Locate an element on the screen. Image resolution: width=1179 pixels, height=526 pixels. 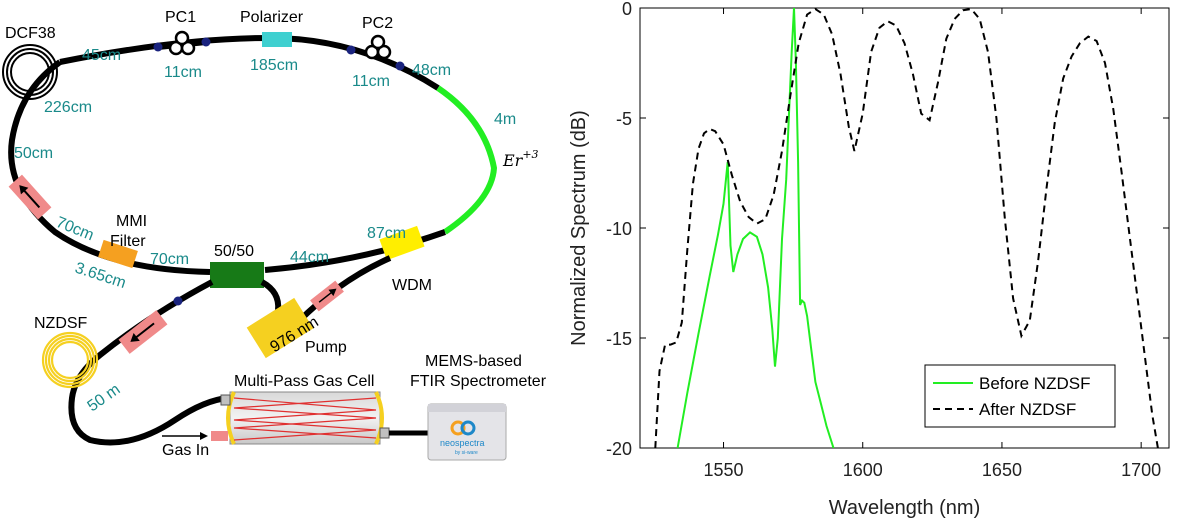
cavity-fiber-bottom-right is located at coordinates (355, 251).